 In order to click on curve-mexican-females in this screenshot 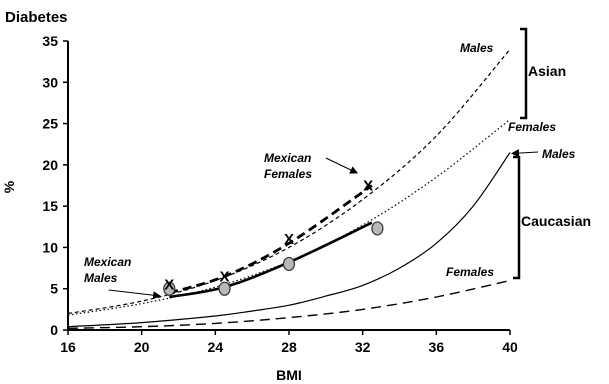, I will do `click(270, 239)`.